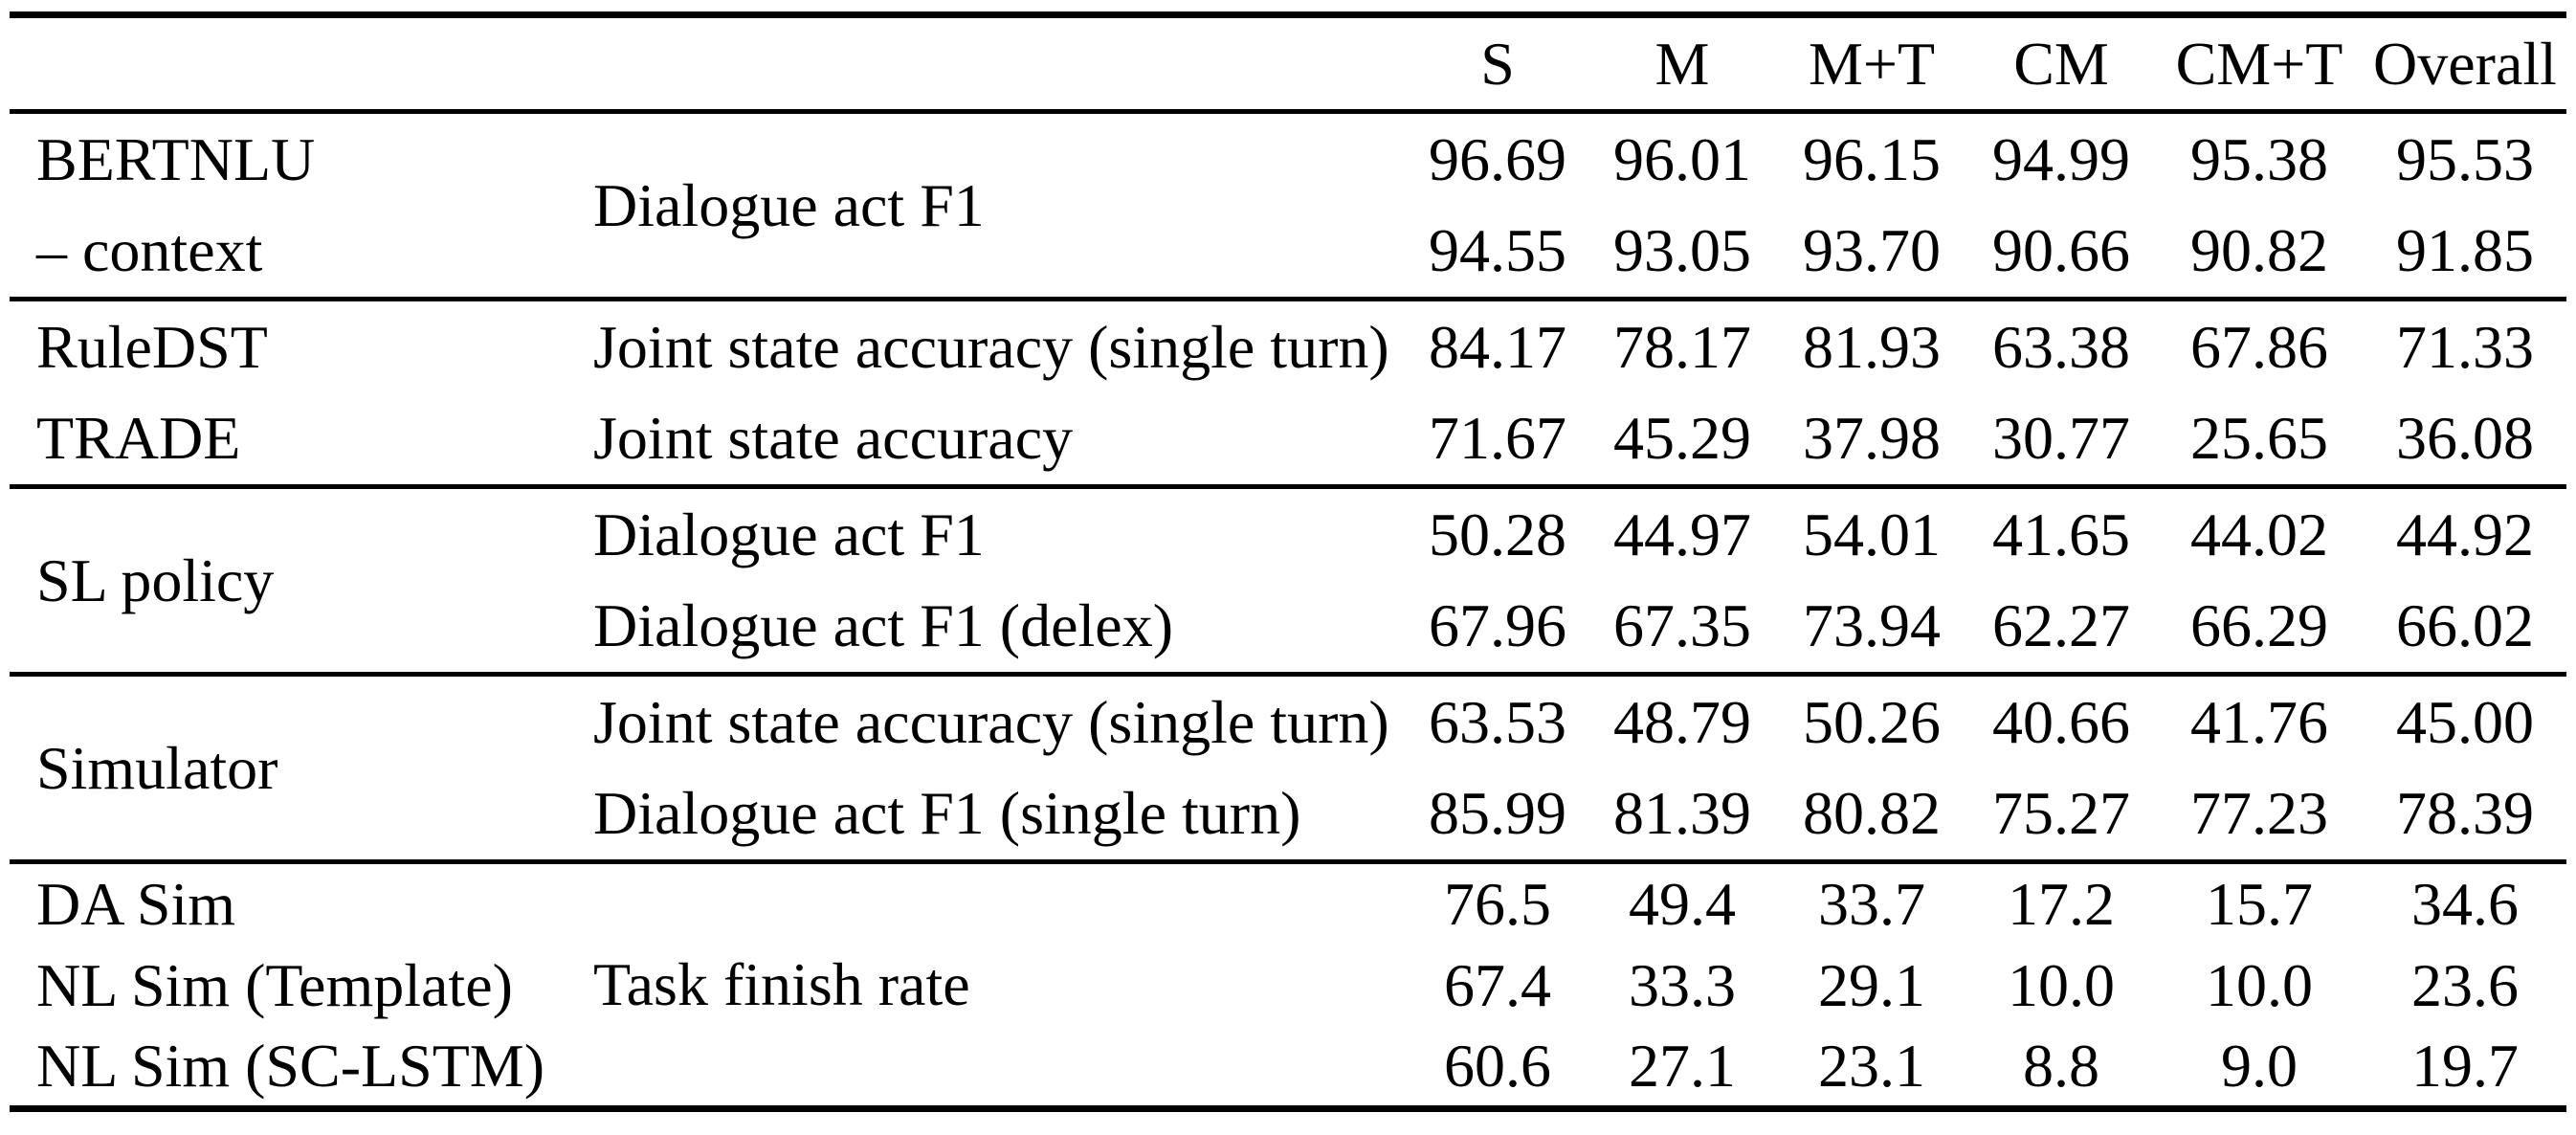 Image resolution: width=2576 pixels, height=1135 pixels. What do you see at coordinates (1872, 63) in the screenshot?
I see `column-header-mt: M+T` at bounding box center [1872, 63].